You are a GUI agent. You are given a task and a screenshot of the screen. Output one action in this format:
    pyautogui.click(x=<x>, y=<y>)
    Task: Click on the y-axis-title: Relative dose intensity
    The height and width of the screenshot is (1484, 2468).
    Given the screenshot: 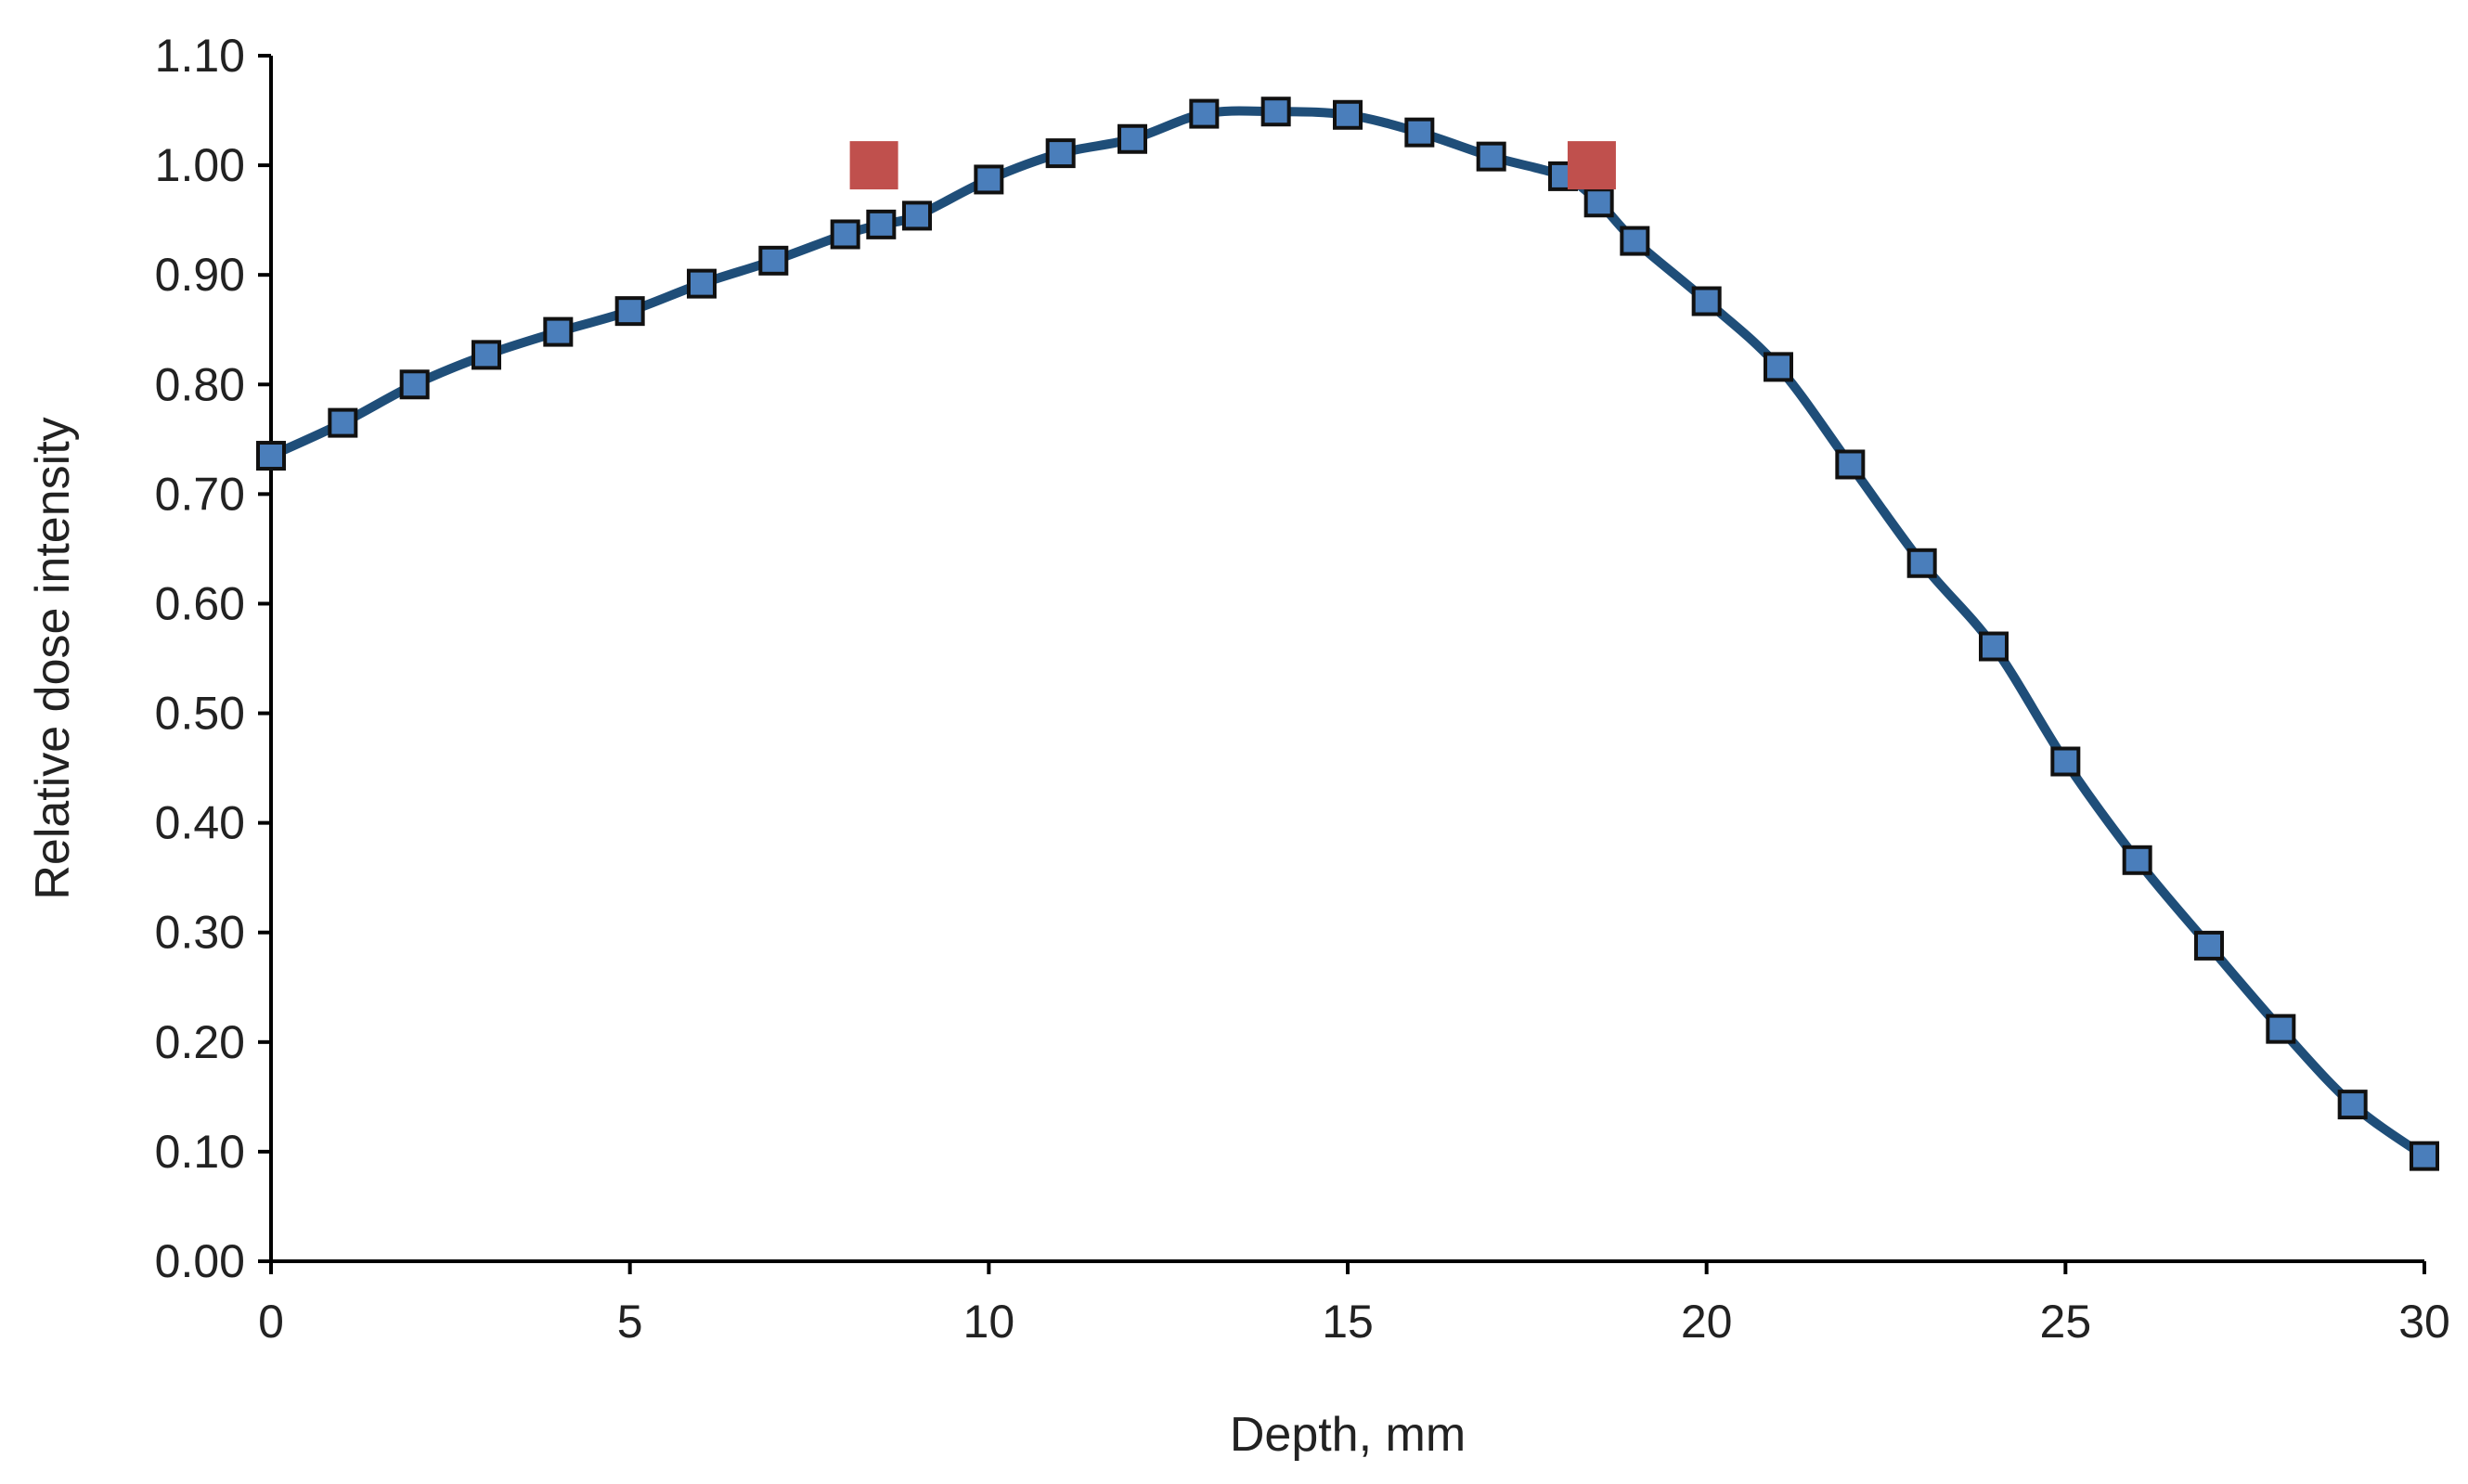 What is the action you would take?
    pyautogui.click(x=53, y=658)
    